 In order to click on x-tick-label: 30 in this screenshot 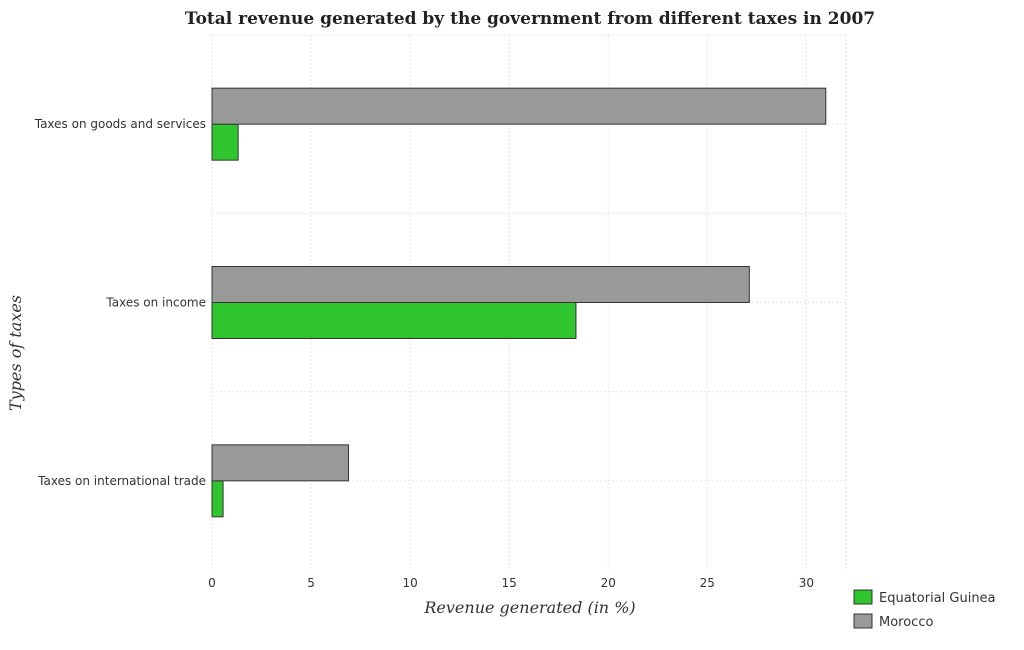, I will do `click(806, 583)`.